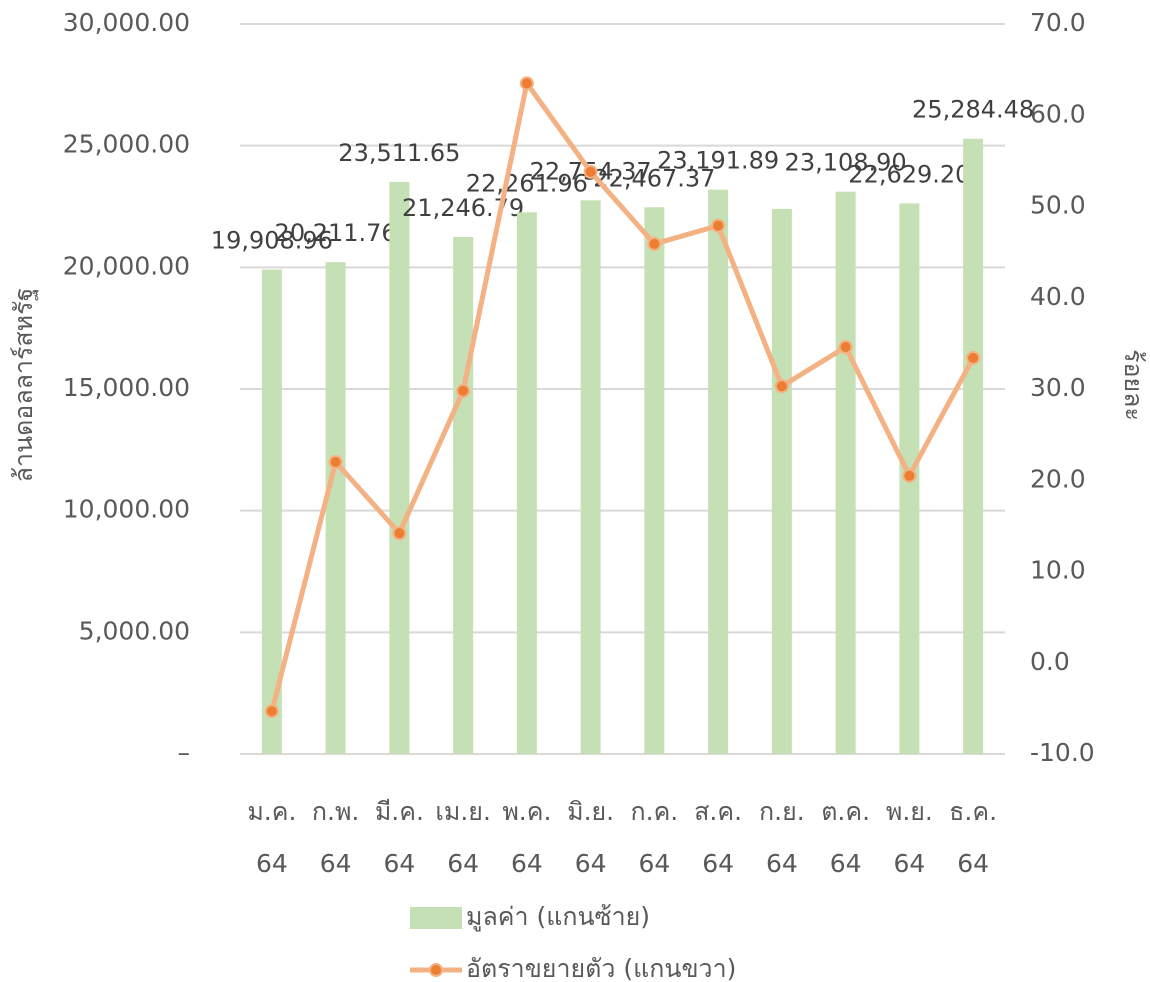  Describe the element at coordinates (601, 968) in the screenshot. I see `legend-label: อัตราขยายตัว (แกนขวา)` at that location.